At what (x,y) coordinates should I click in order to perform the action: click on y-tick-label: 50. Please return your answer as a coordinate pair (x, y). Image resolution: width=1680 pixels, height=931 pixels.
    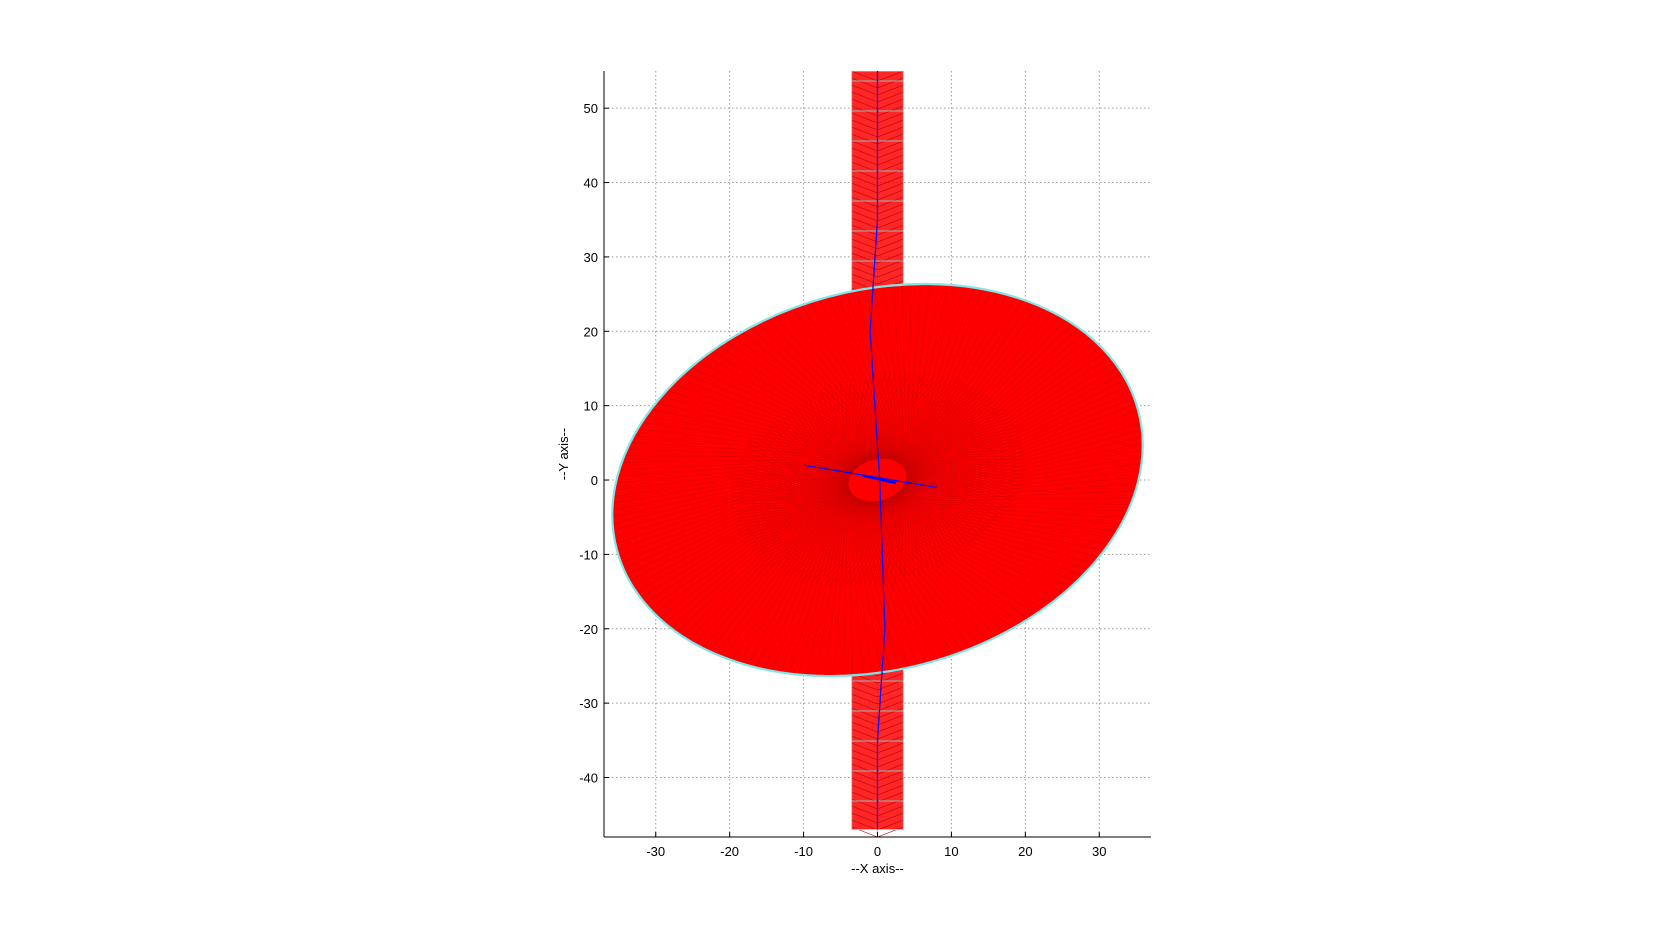
    Looking at the image, I should click on (591, 108).